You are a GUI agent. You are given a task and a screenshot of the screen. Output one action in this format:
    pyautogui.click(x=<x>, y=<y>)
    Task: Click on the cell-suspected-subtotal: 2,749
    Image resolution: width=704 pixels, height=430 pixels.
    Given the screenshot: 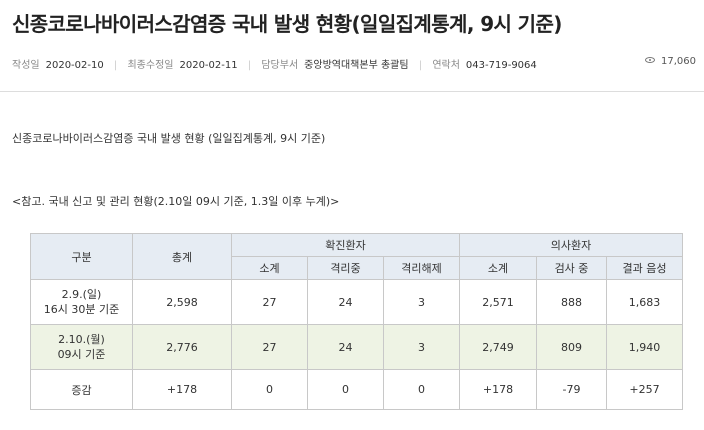 What is the action you would take?
    pyautogui.click(x=498, y=347)
    